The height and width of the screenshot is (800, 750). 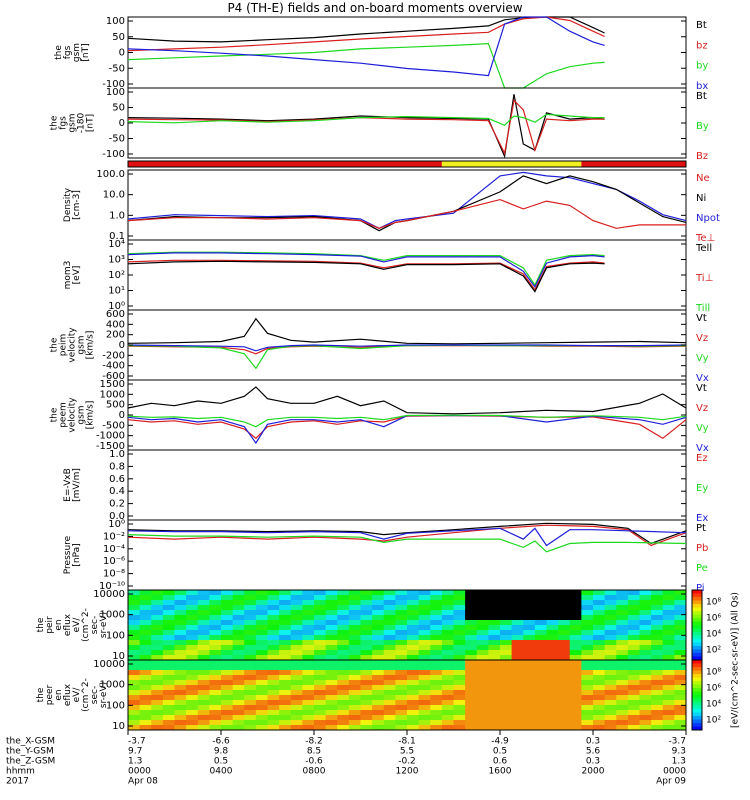 I want to click on y-tick-label: 100, so click(x=115, y=92).